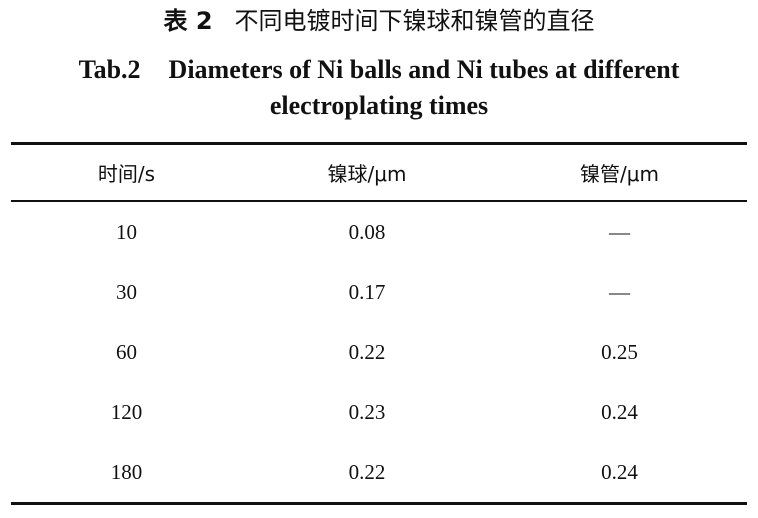  Describe the element at coordinates (126, 291) in the screenshot. I see `cell-time: 30` at that location.